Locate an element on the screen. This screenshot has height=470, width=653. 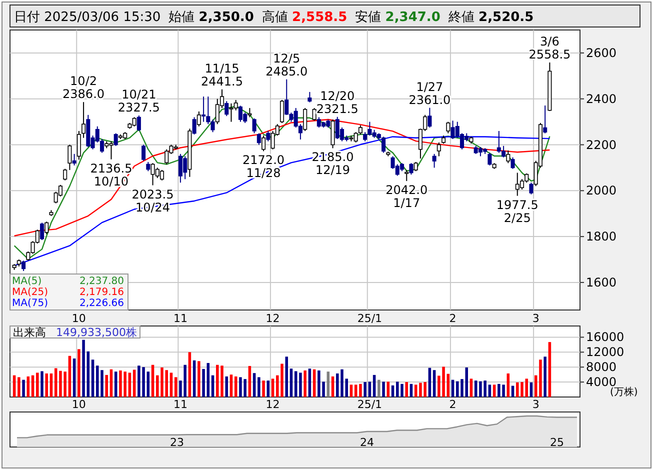
y-tick-label: 12000 is located at coordinates (605, 352).